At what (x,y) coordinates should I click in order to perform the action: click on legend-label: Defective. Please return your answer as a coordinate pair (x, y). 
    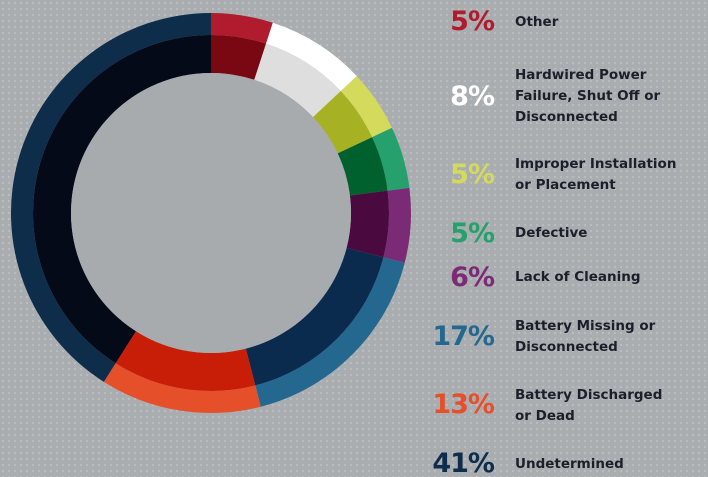
    Looking at the image, I should click on (551, 233).